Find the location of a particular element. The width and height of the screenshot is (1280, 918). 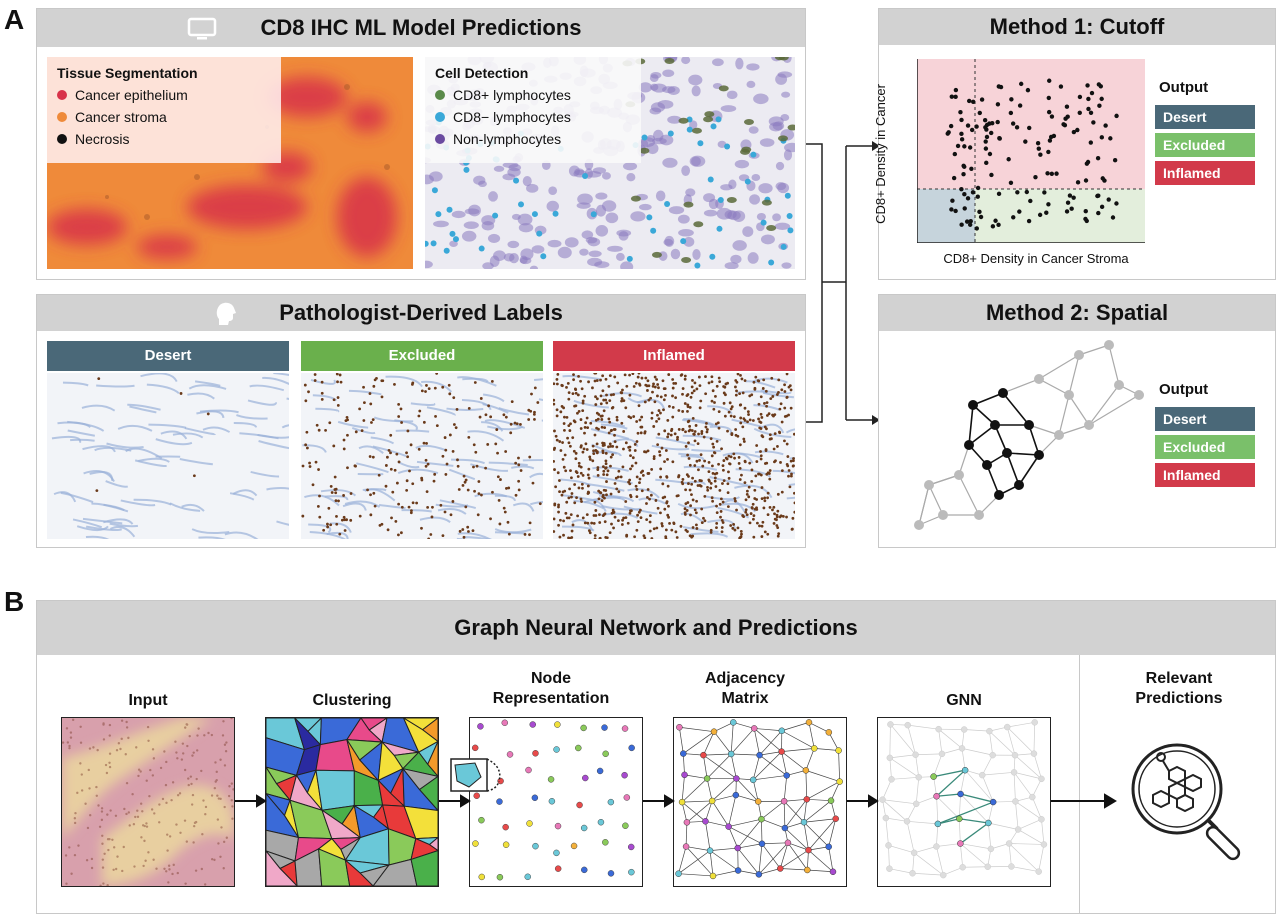

adjacency-edge is located at coordinates (818, 727).